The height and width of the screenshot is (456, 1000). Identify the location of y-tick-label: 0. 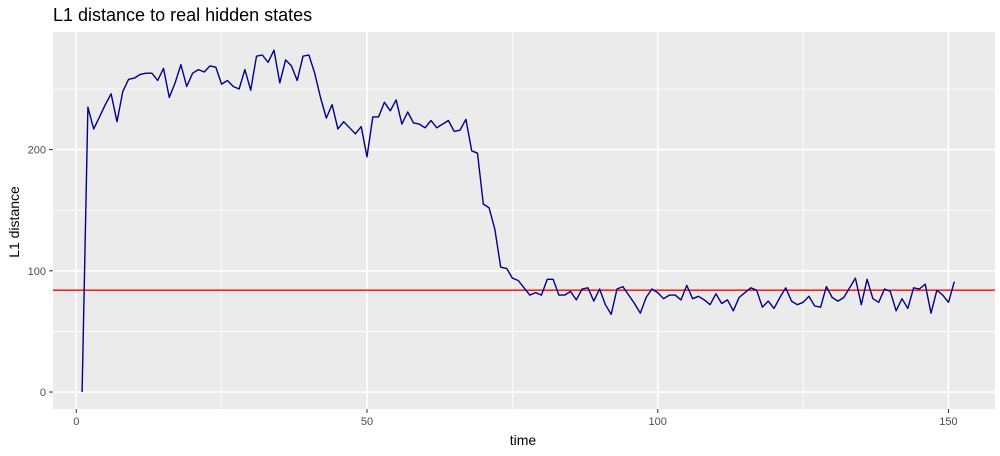
(43, 393).